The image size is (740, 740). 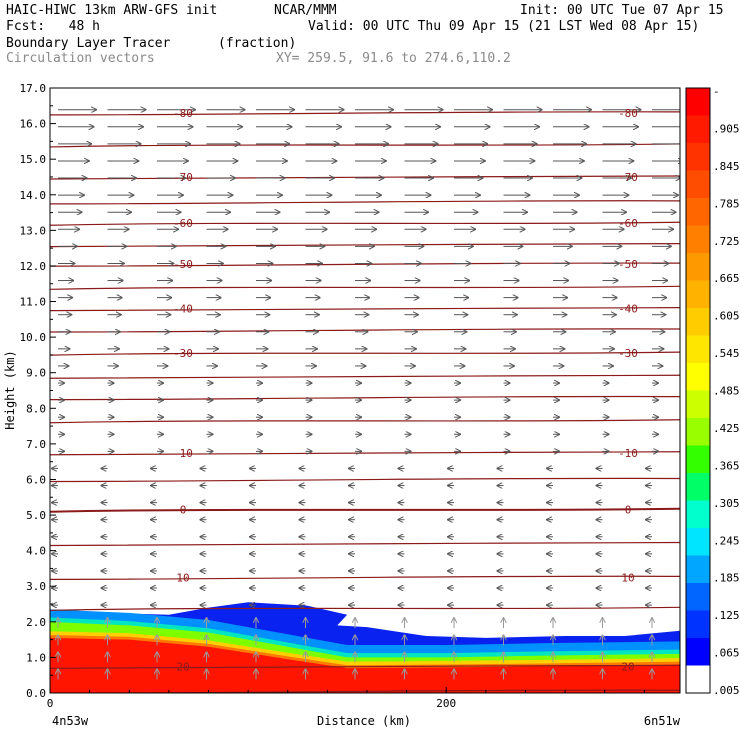 What do you see at coordinates (36, 515) in the screenshot?
I see `y-axis-tick-label: 5.0` at bounding box center [36, 515].